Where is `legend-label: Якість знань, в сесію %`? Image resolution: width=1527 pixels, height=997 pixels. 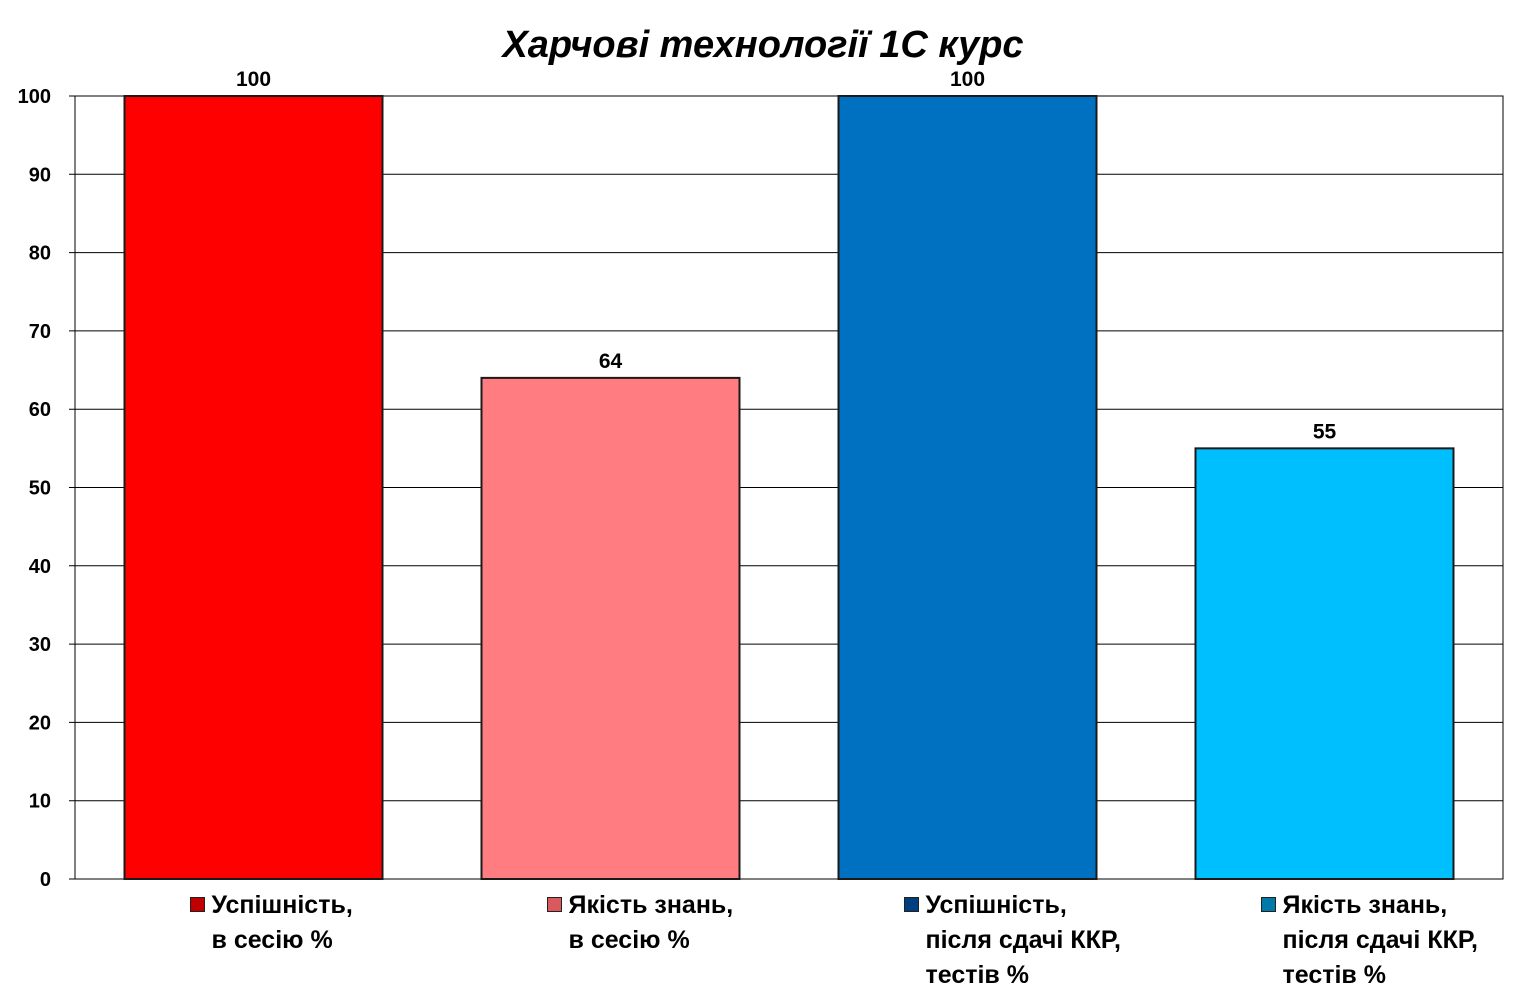
legend-label: Якість знань, в сесію % is located at coordinates (651, 922).